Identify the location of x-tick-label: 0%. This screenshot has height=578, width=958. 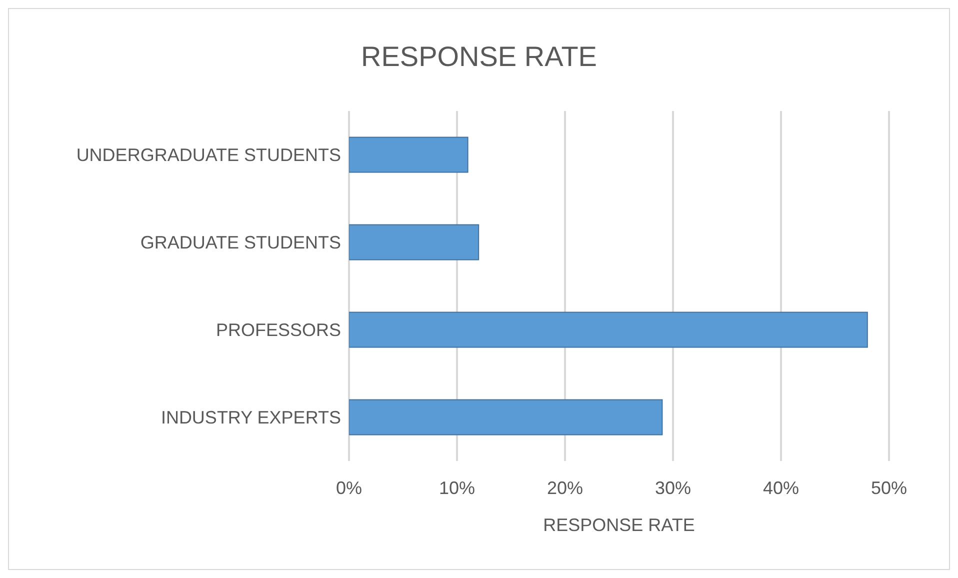
(349, 488).